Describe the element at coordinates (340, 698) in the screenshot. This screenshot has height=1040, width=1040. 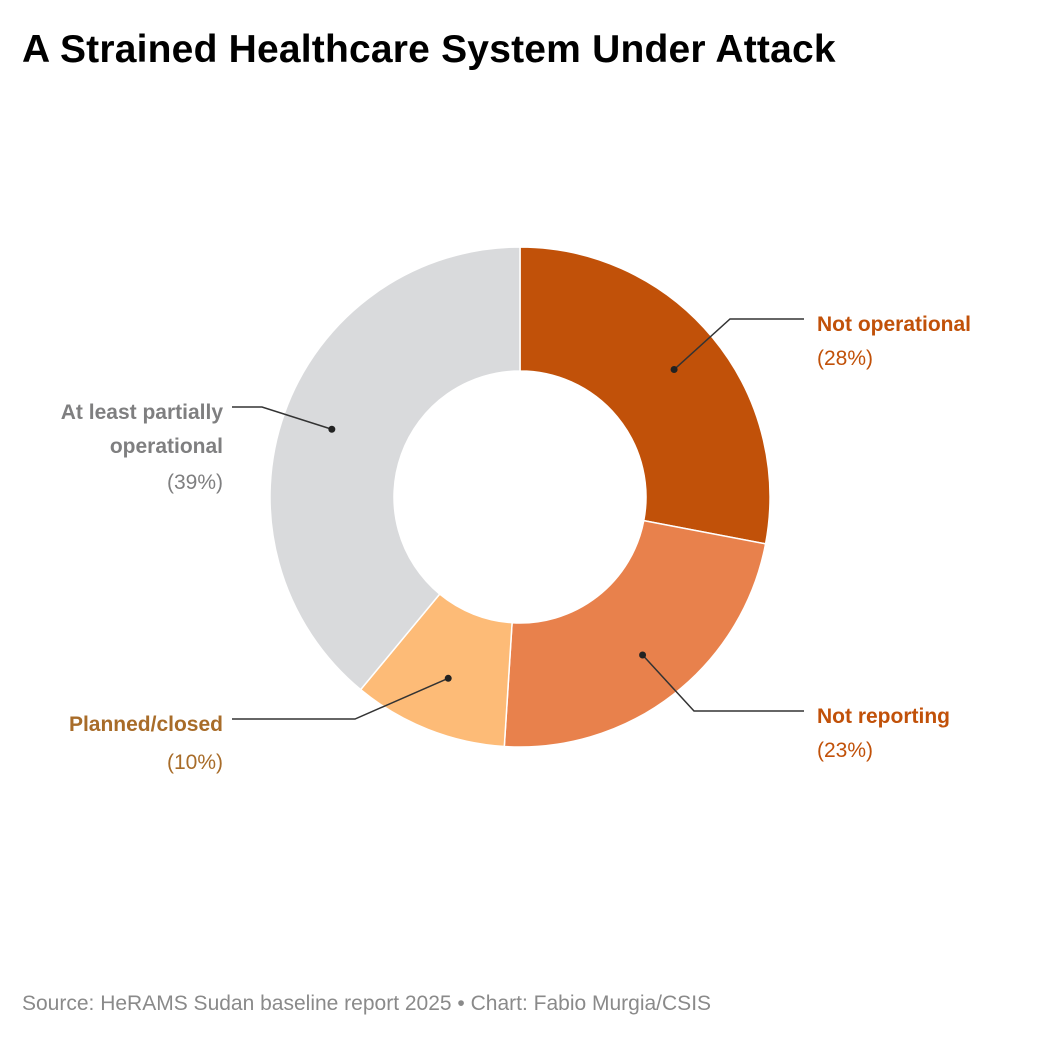
I see `leader-line-planned-closed` at that location.